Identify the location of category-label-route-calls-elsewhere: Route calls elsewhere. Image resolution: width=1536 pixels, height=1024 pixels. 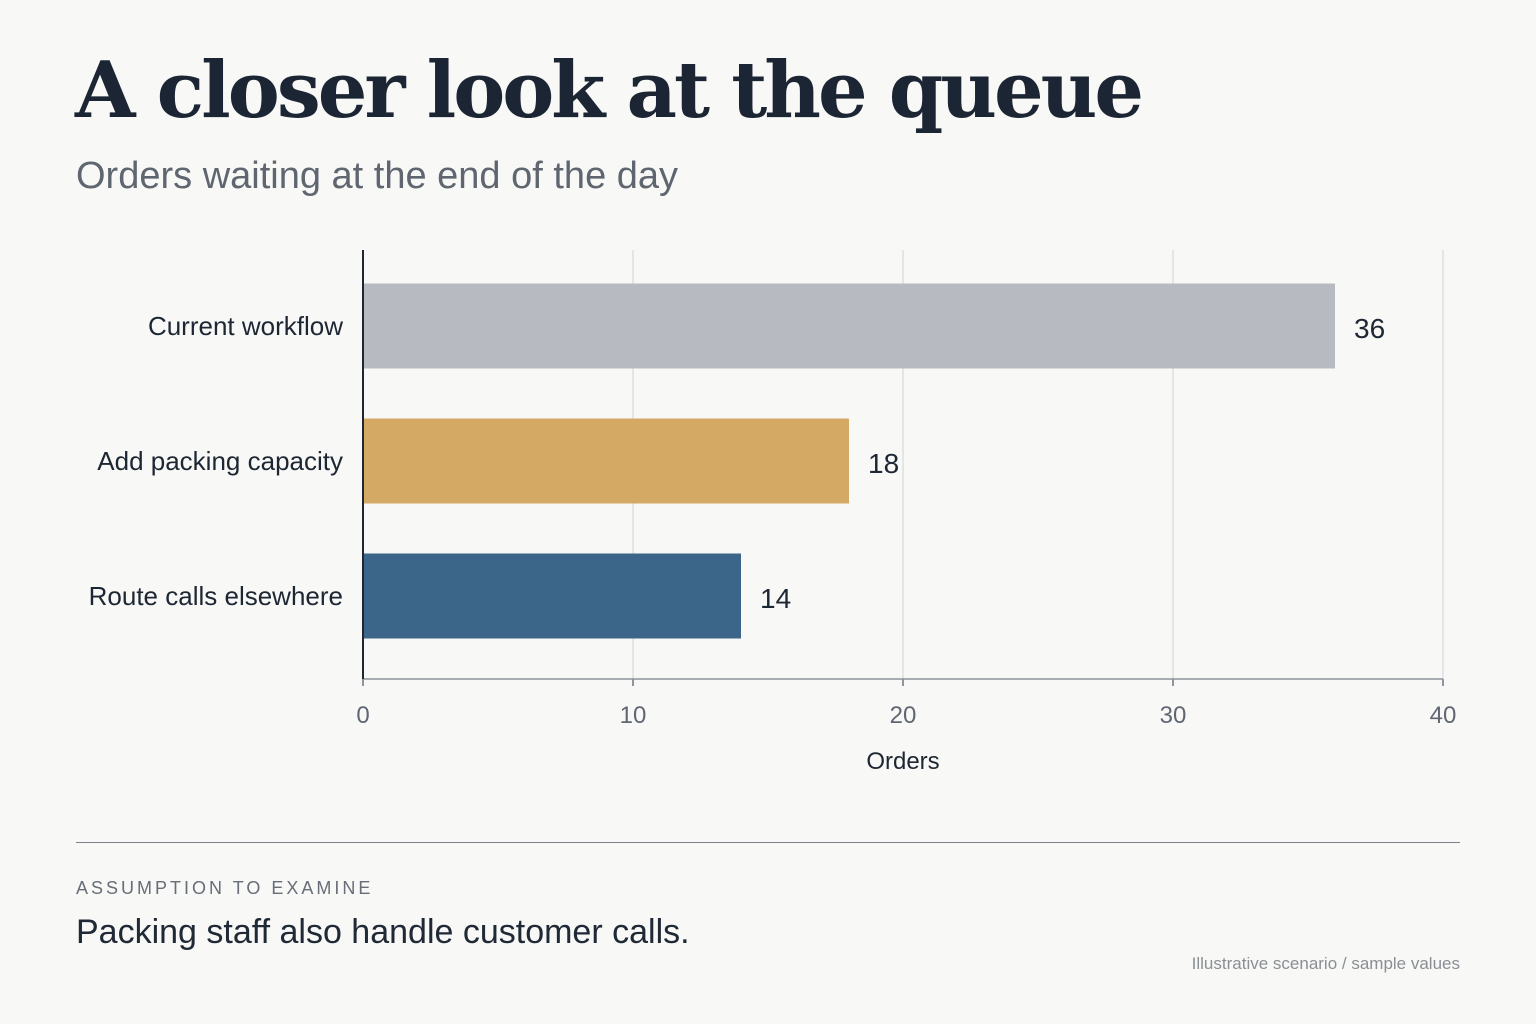
(216, 596).